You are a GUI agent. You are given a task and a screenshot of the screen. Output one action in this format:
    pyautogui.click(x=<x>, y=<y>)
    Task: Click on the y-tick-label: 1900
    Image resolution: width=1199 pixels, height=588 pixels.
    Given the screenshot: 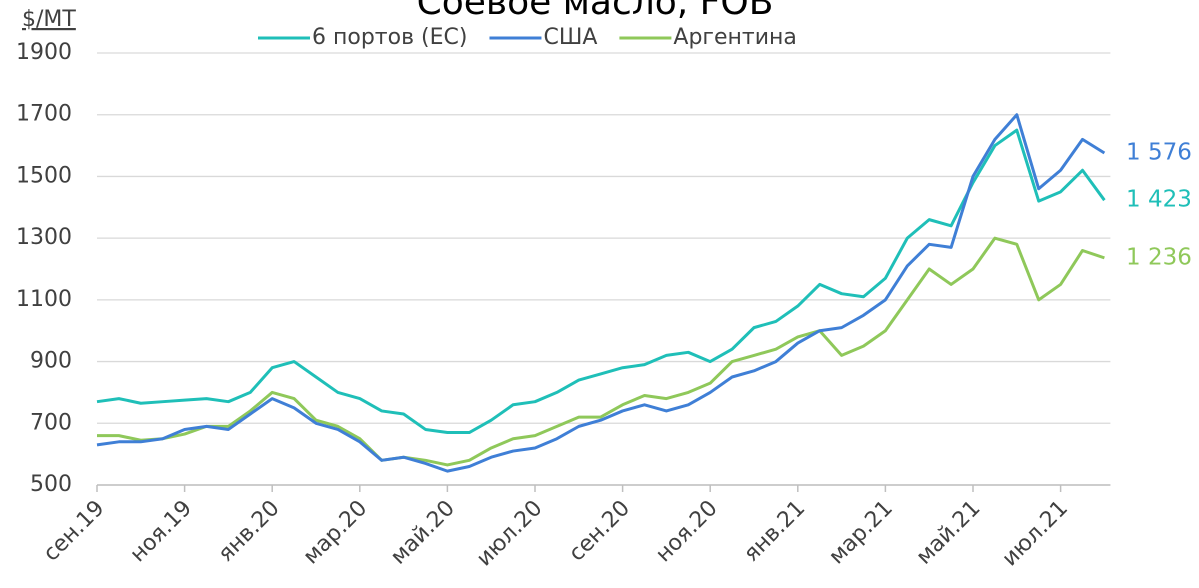 What is the action you would take?
    pyautogui.click(x=44, y=52)
    